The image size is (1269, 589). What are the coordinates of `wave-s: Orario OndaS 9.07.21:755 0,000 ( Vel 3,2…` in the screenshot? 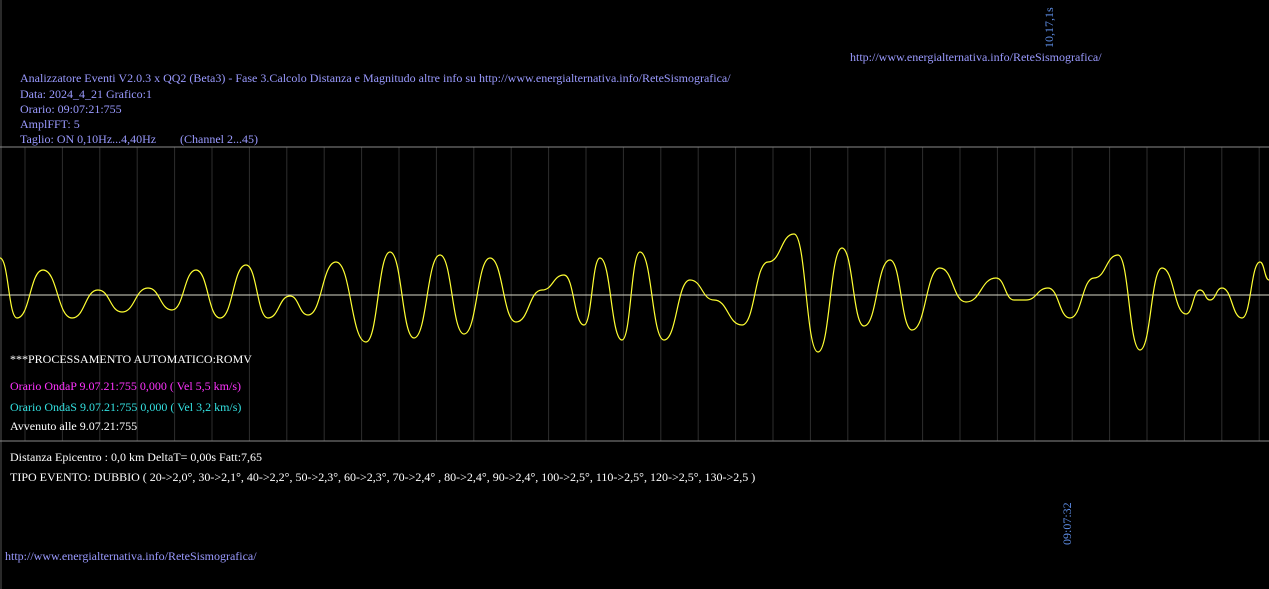 It's located at (125, 407).